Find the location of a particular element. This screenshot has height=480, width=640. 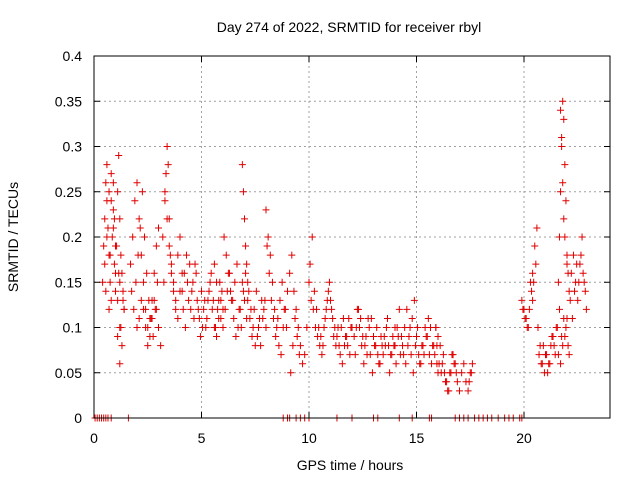

x-tick-label: 15 is located at coordinates (417, 438).